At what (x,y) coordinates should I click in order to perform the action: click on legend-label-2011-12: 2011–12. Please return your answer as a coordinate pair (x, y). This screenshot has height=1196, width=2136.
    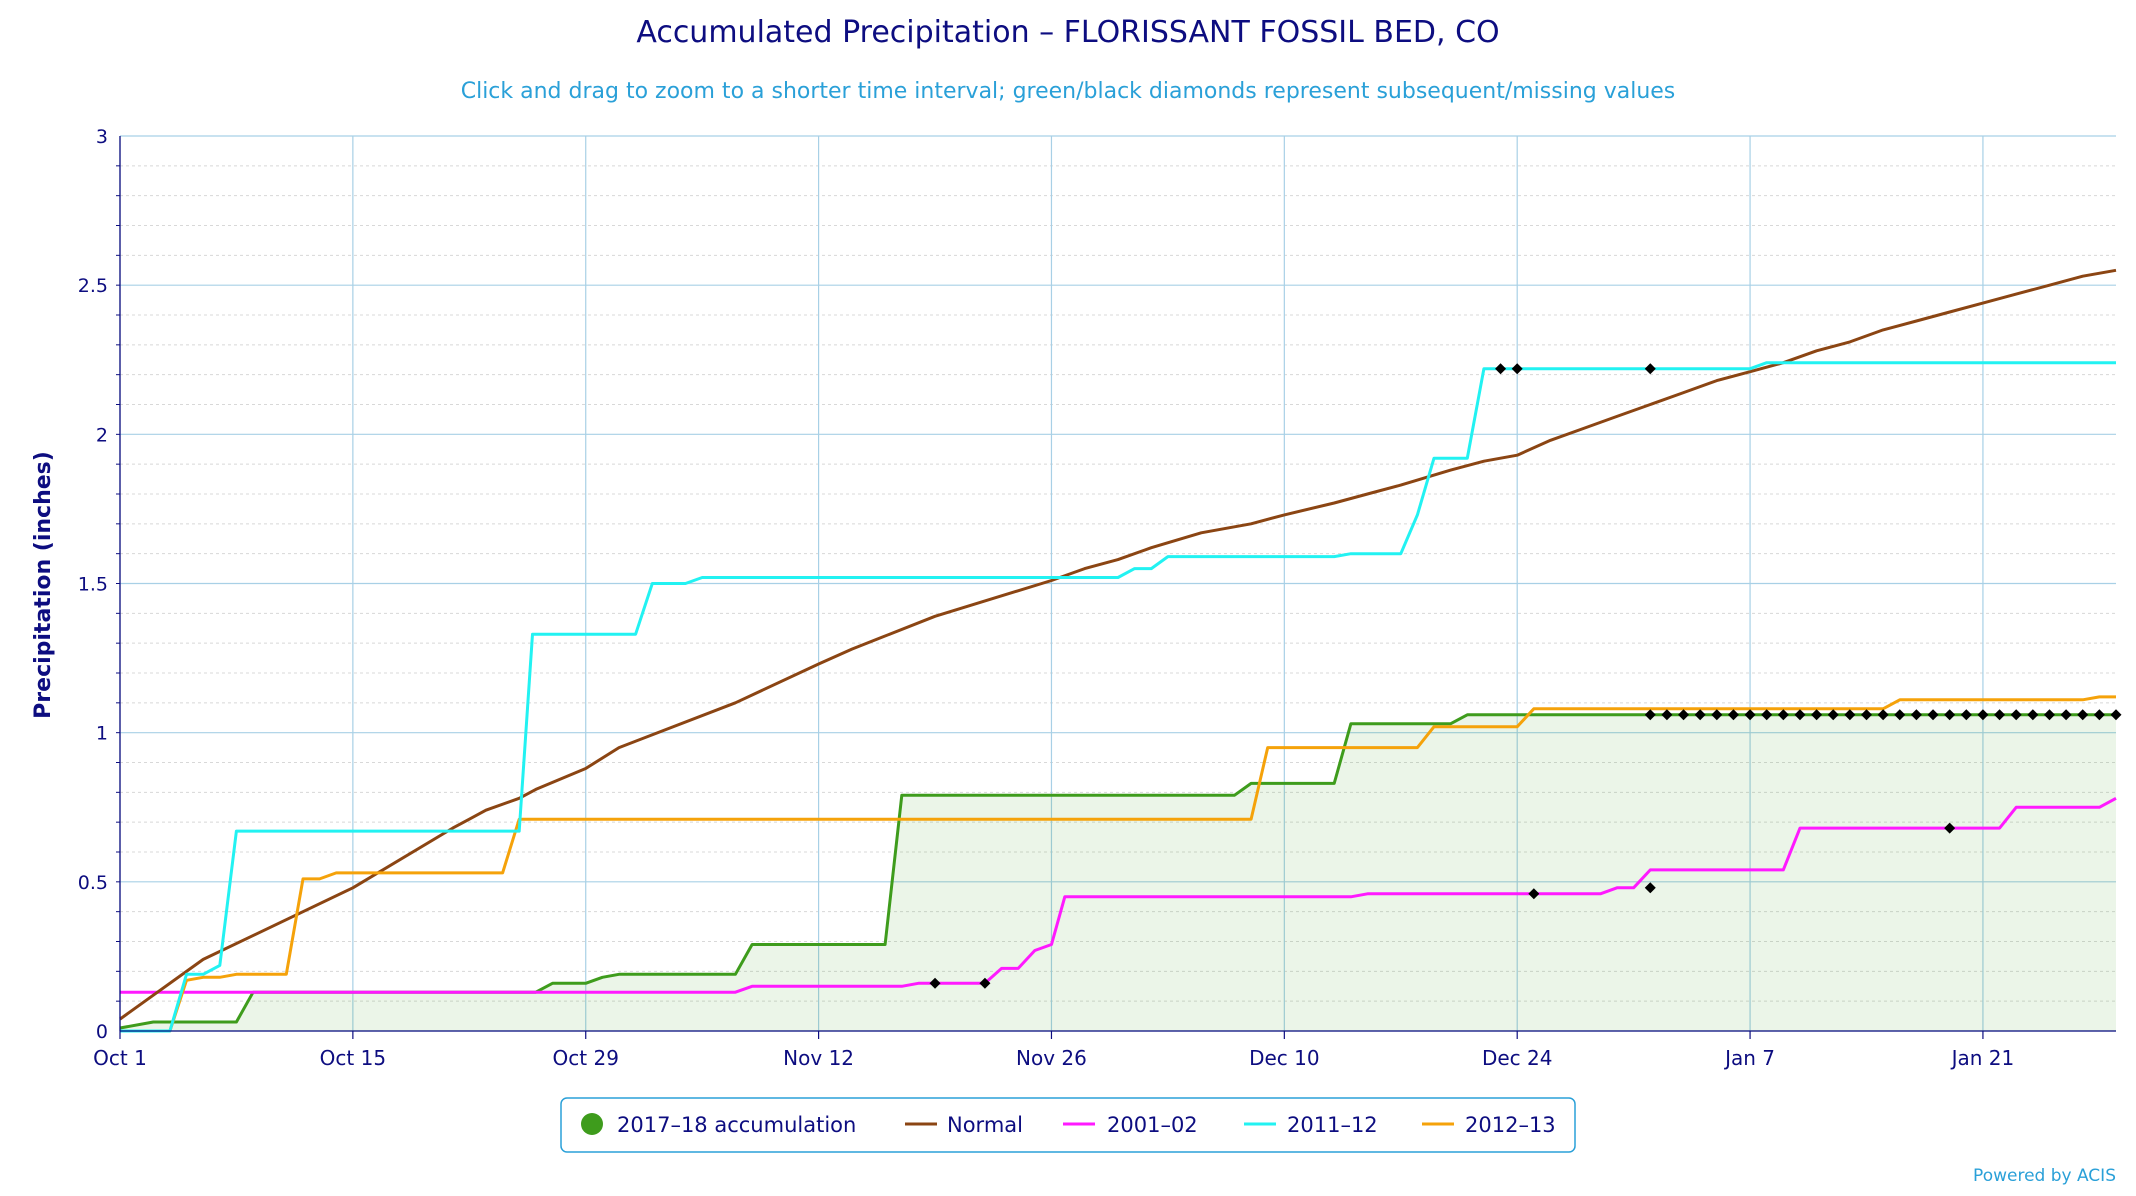
    Looking at the image, I should click on (1332, 1125).